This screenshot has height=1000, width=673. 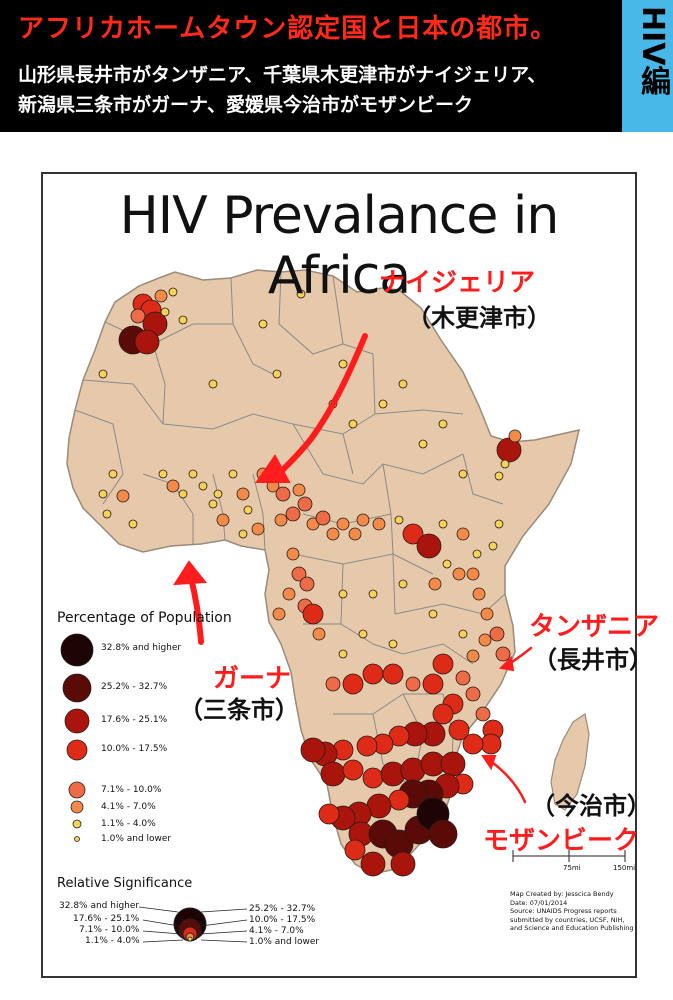 What do you see at coordinates (570, 762) in the screenshot?
I see `madagascar-land` at bounding box center [570, 762].